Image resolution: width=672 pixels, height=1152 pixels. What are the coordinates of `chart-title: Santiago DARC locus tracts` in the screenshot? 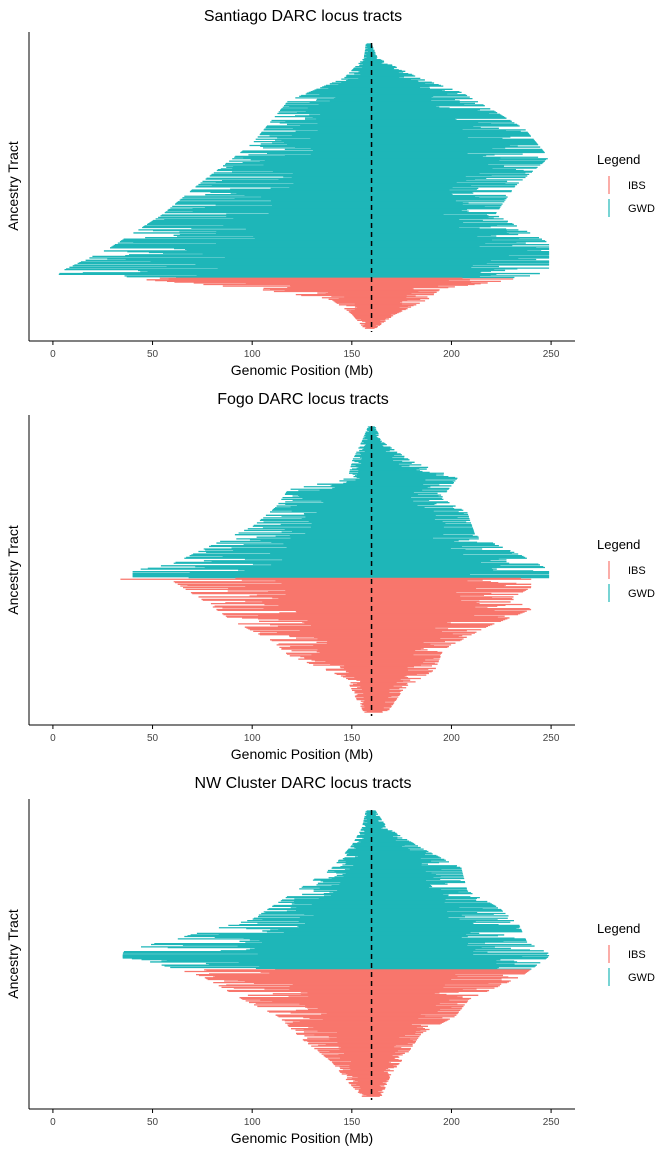 It's located at (303, 16).